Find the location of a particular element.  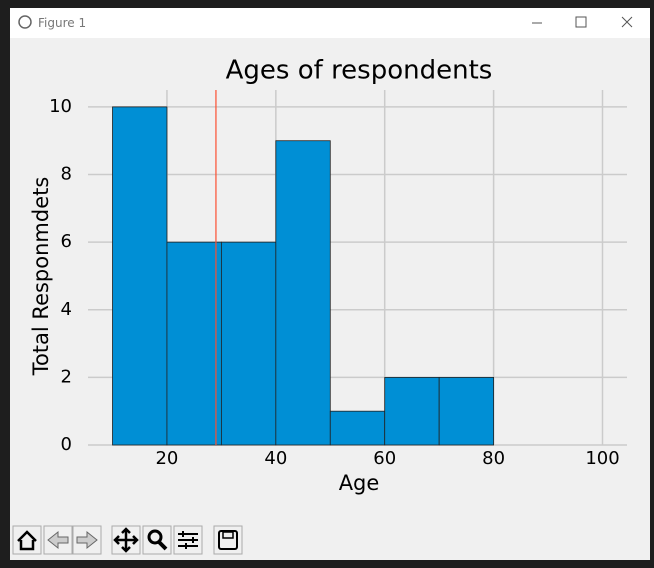

y-tick-label: 2 is located at coordinates (66, 376).